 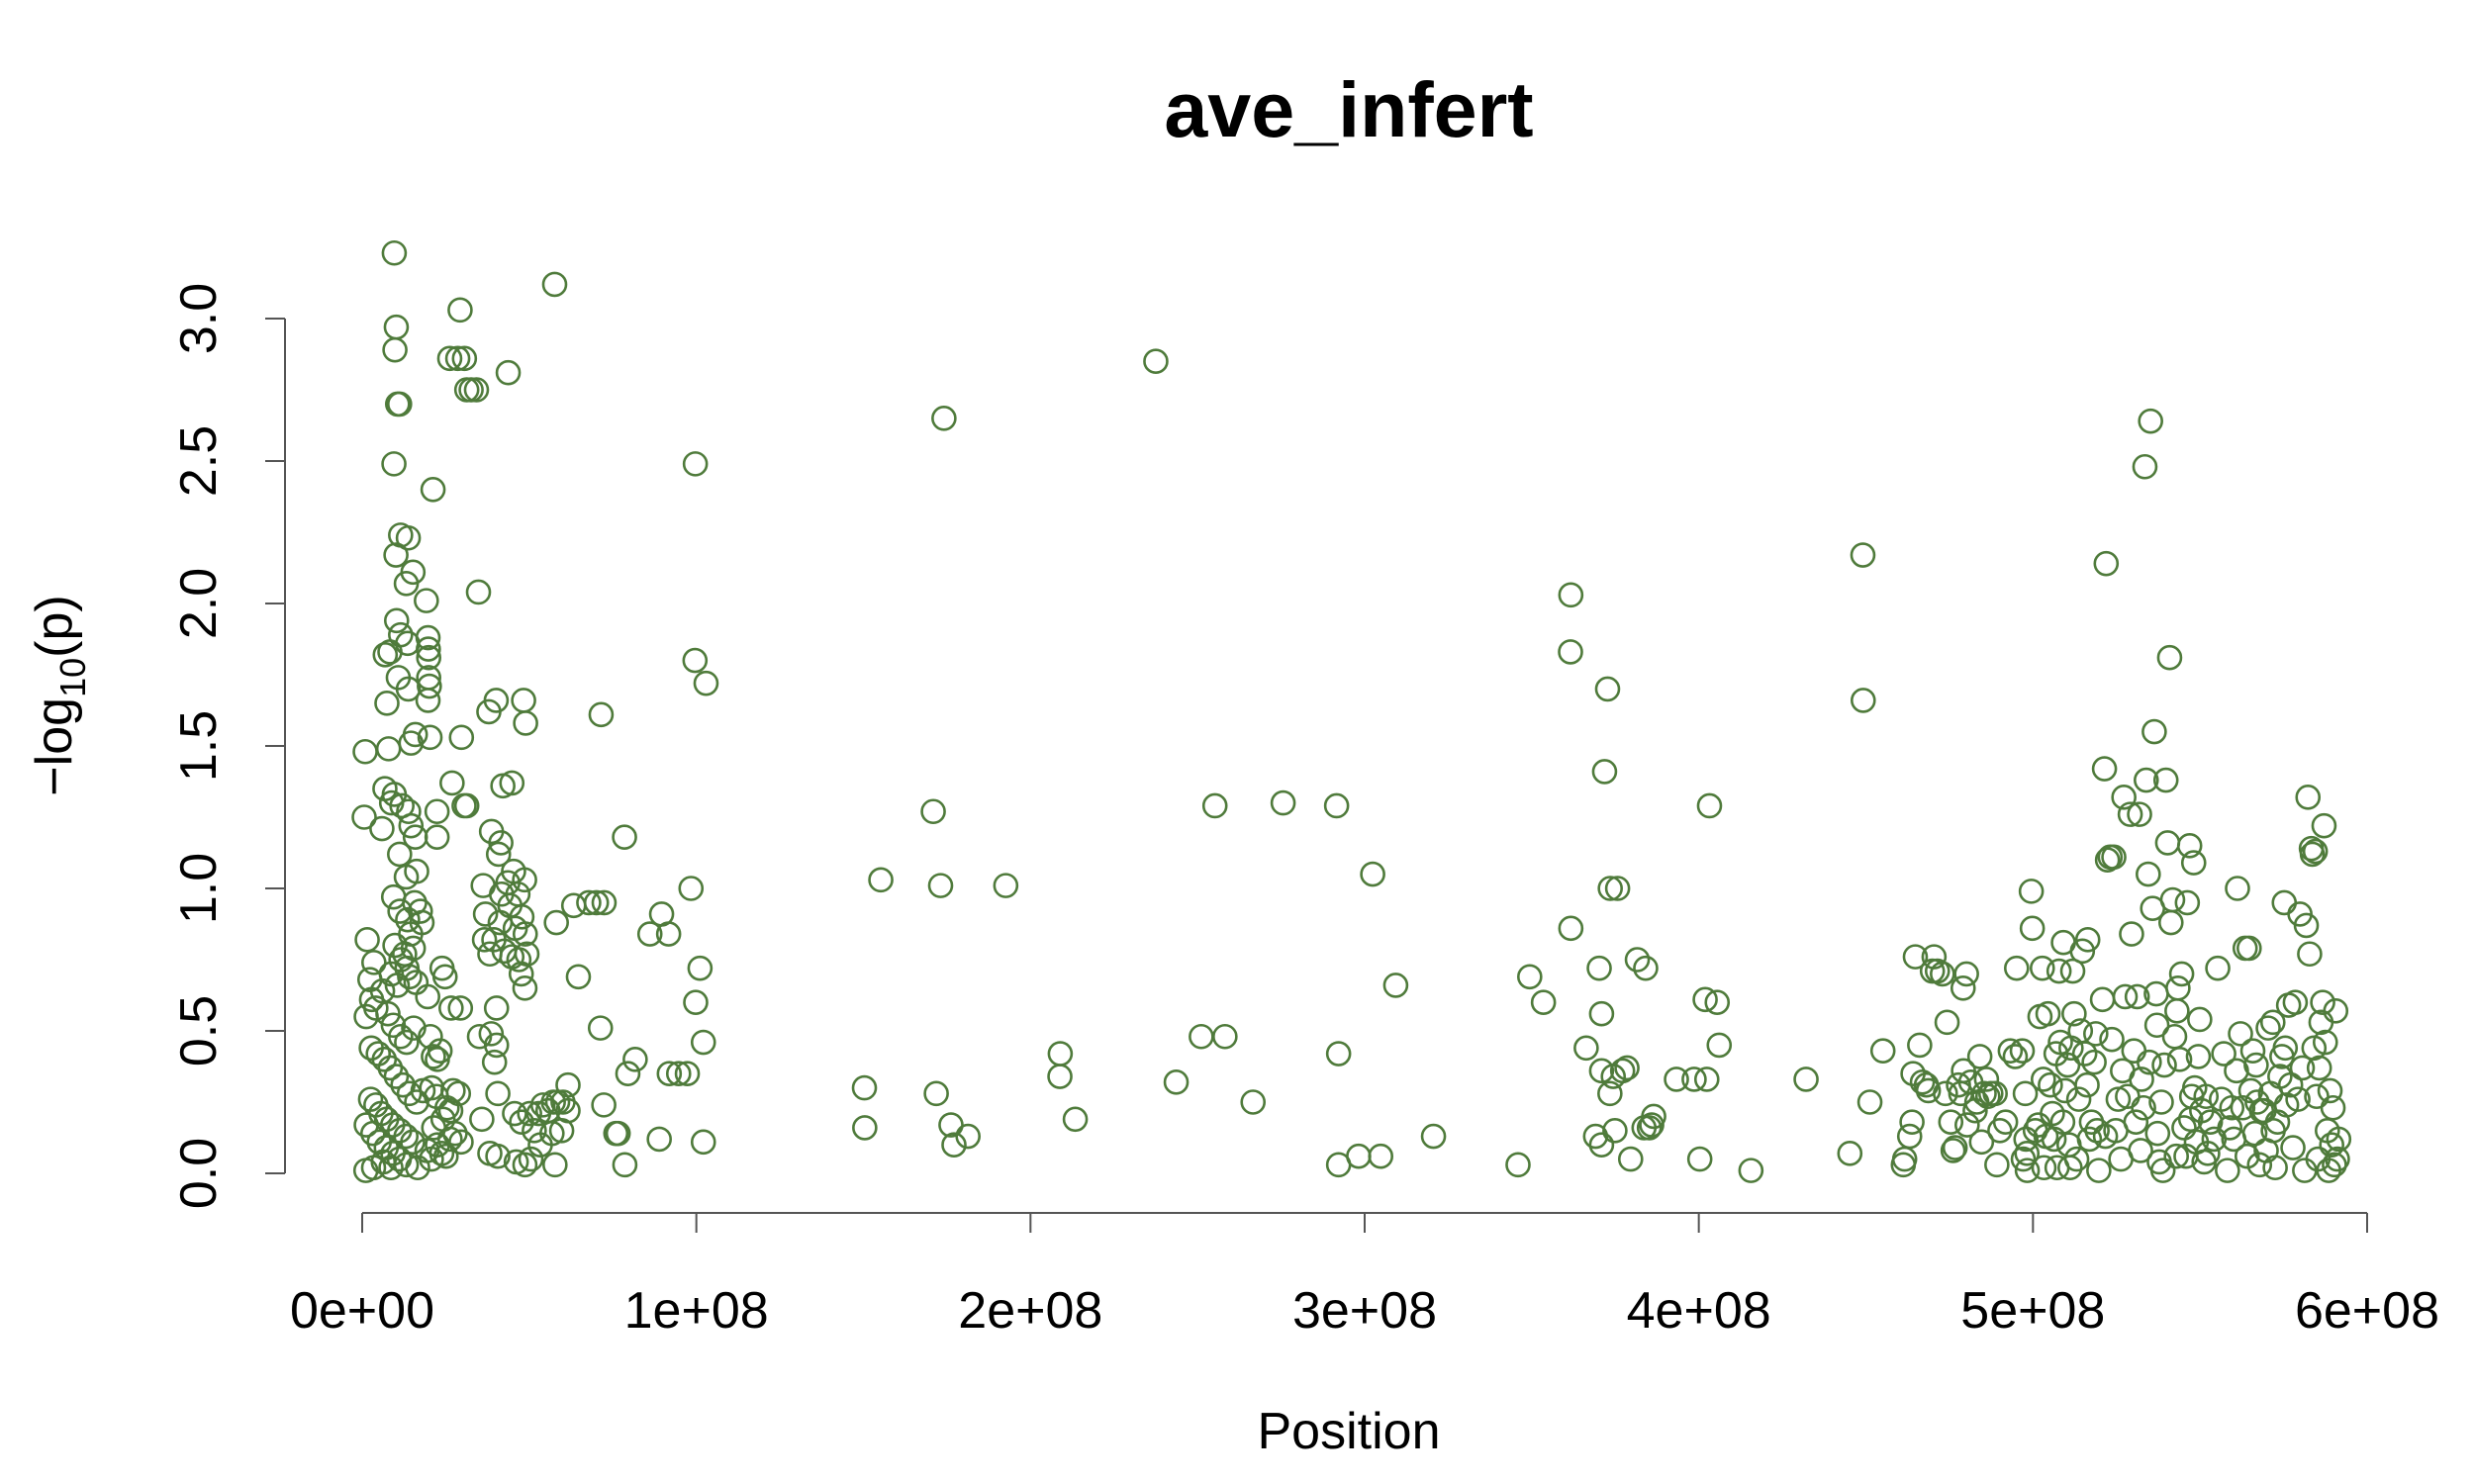 What do you see at coordinates (199, 1031) in the screenshot?
I see `y-tick-label: 0.5` at bounding box center [199, 1031].